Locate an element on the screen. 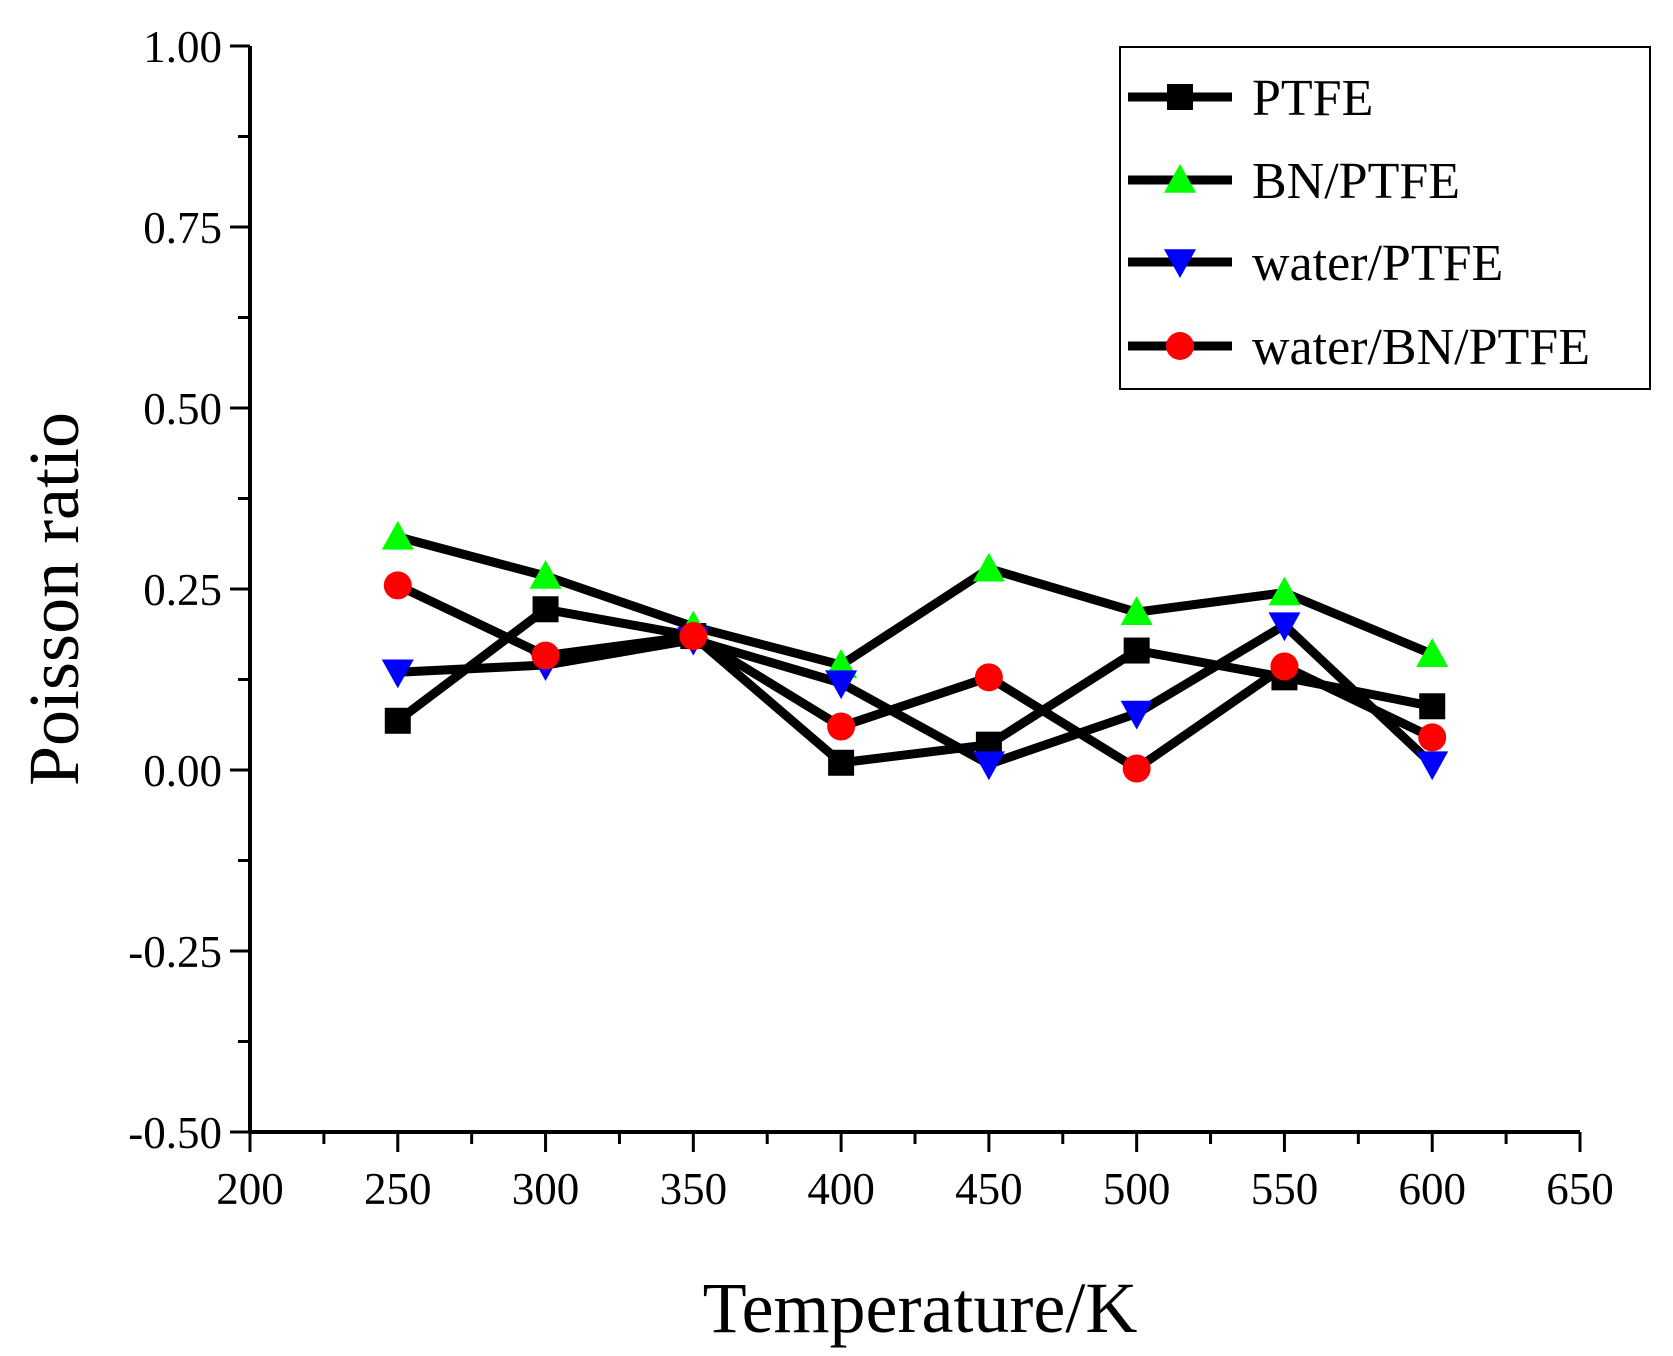  legend-item: BN/PTFE is located at coordinates (1294, 181).